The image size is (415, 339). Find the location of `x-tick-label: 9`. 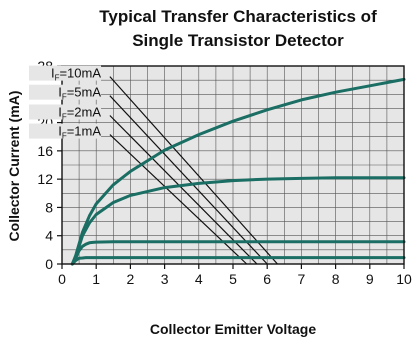

x-tick-label: 9 is located at coordinates (370, 279).